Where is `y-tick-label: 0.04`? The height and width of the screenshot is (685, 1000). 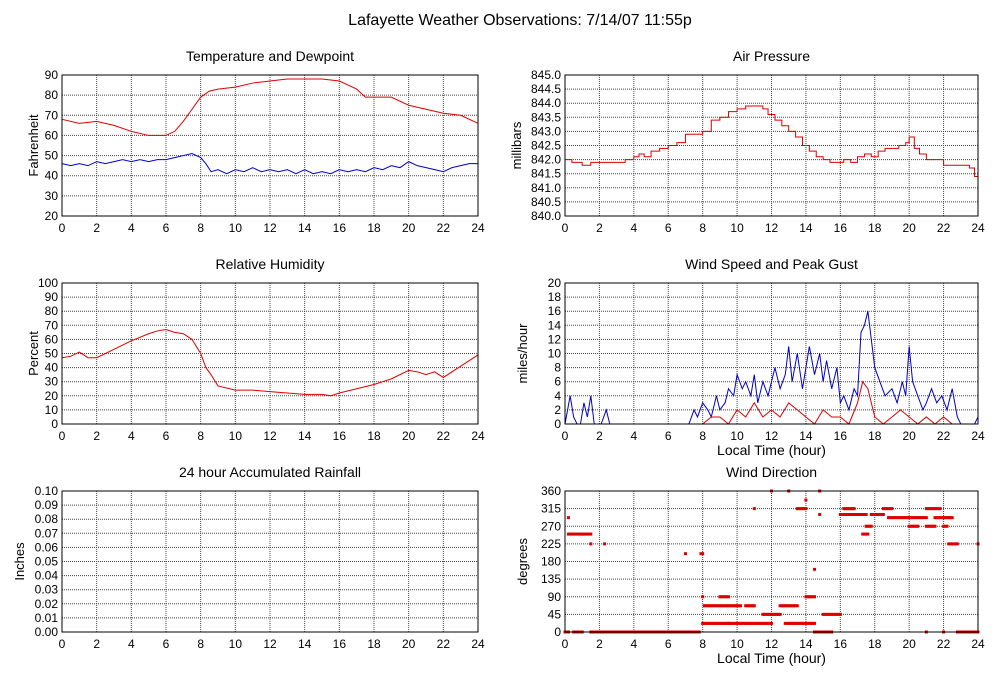
y-tick-label: 0.04 is located at coordinates (47, 576).